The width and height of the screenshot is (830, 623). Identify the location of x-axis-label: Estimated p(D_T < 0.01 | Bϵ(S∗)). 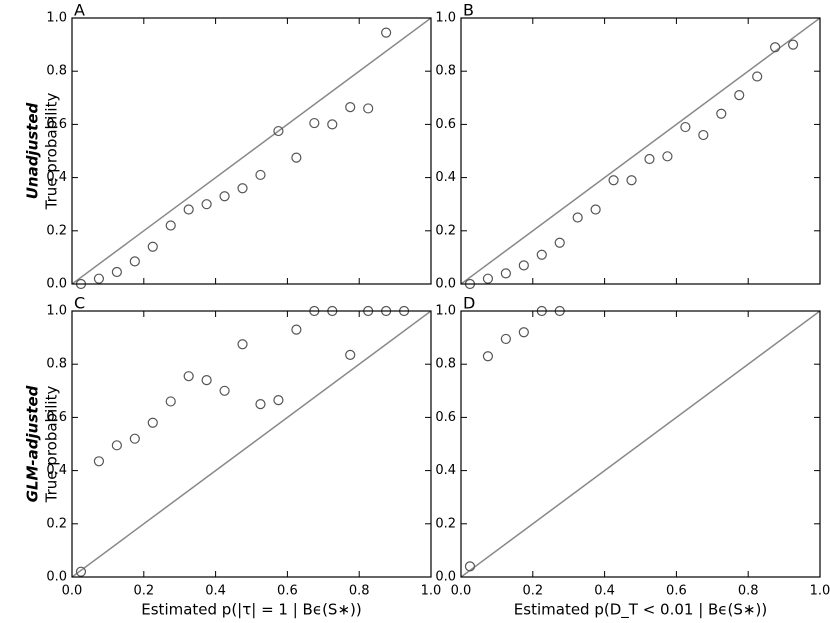
(640, 610).